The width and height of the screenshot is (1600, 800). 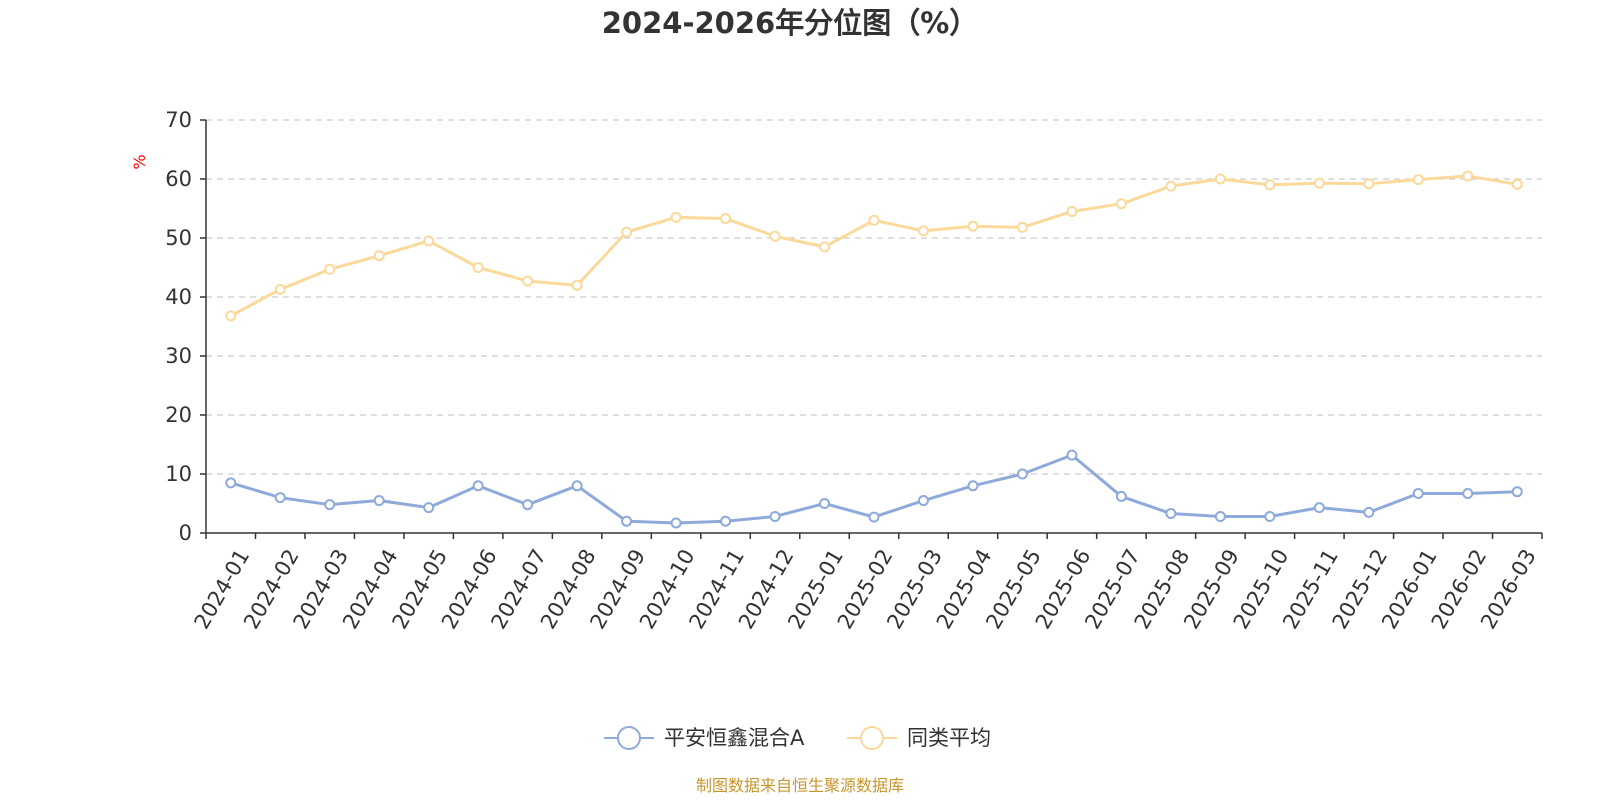 What do you see at coordinates (185, 533) in the screenshot?
I see `y-tick-label: 0` at bounding box center [185, 533].